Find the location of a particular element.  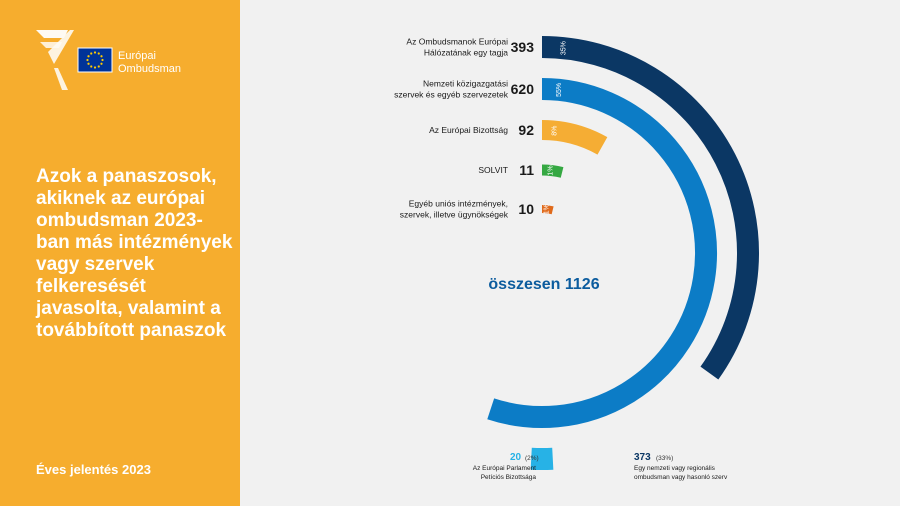

series-value-label: 92 is located at coordinates (526, 130).